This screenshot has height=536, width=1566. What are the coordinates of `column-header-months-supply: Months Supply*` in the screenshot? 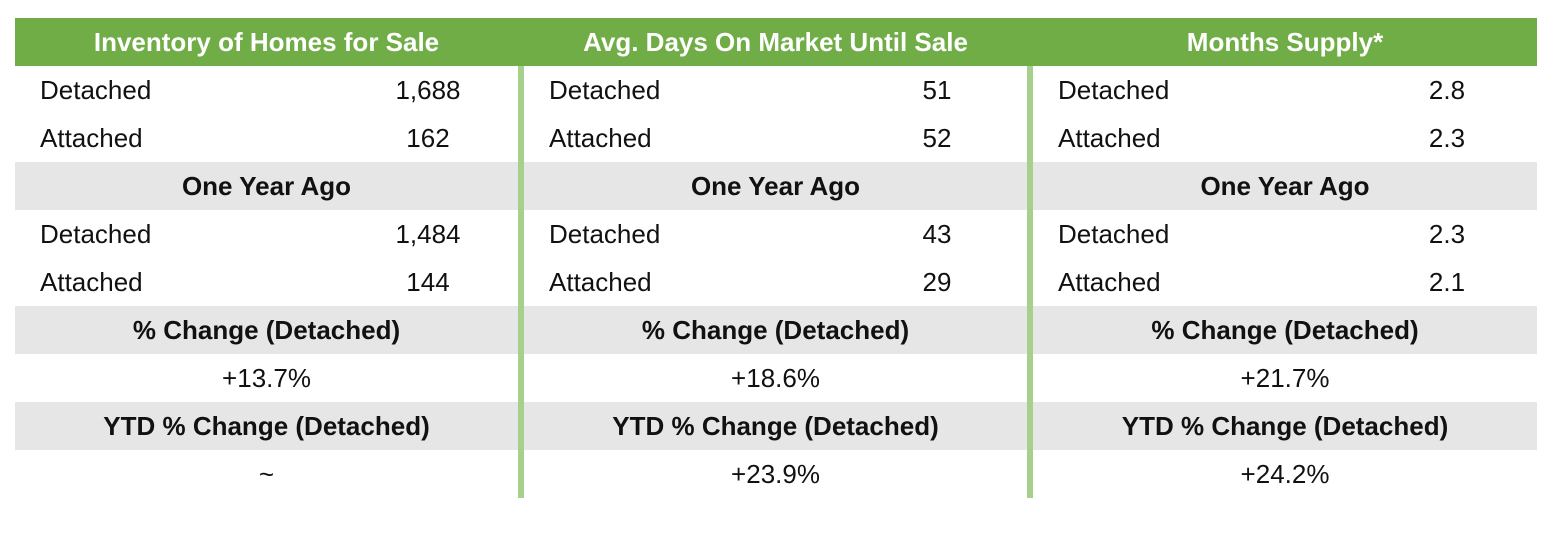 It's located at (1285, 42).